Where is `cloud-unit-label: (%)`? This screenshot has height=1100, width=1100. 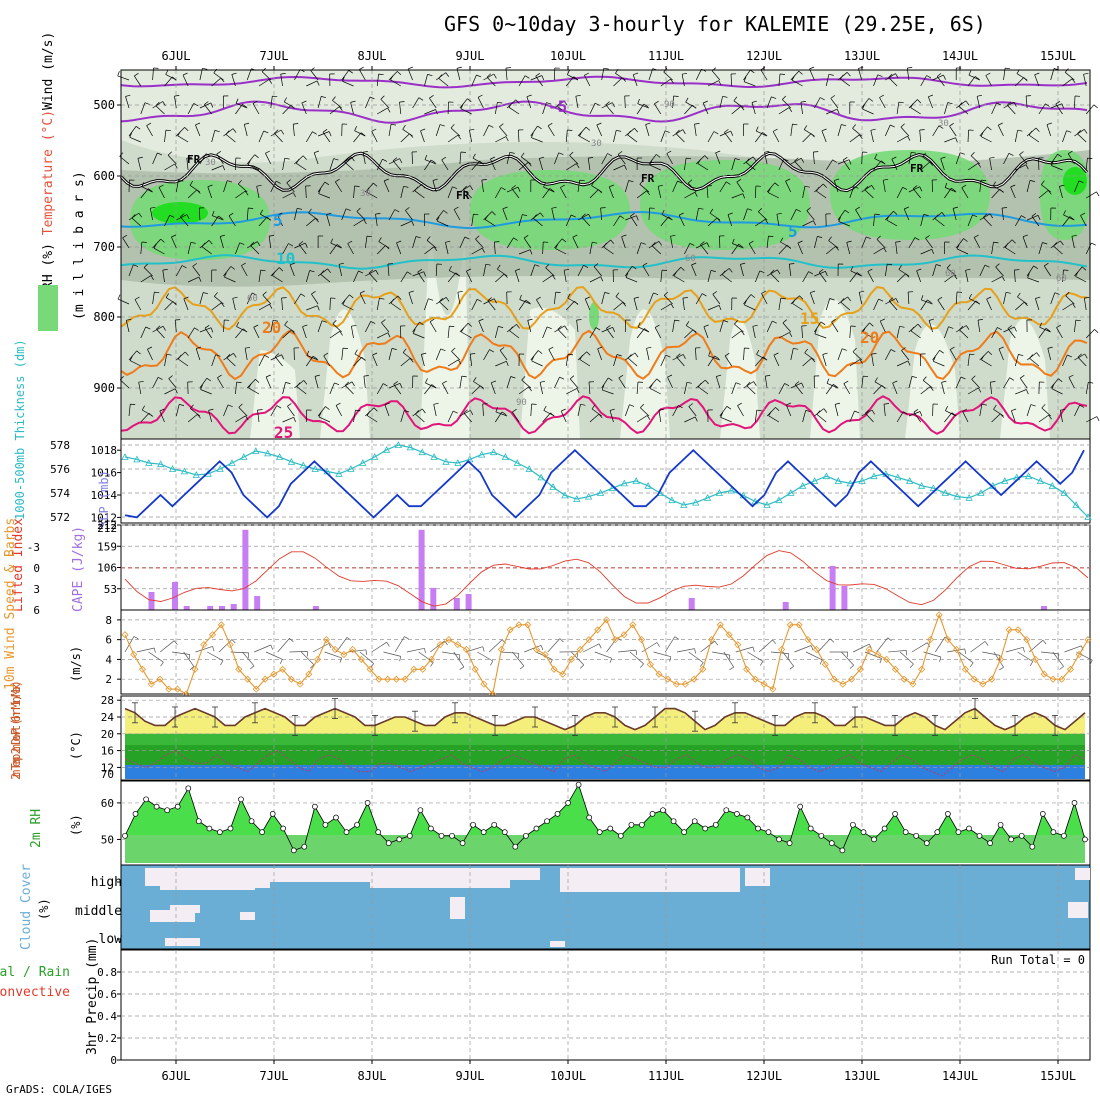 cloud-unit-label: (%) is located at coordinates (44, 909).